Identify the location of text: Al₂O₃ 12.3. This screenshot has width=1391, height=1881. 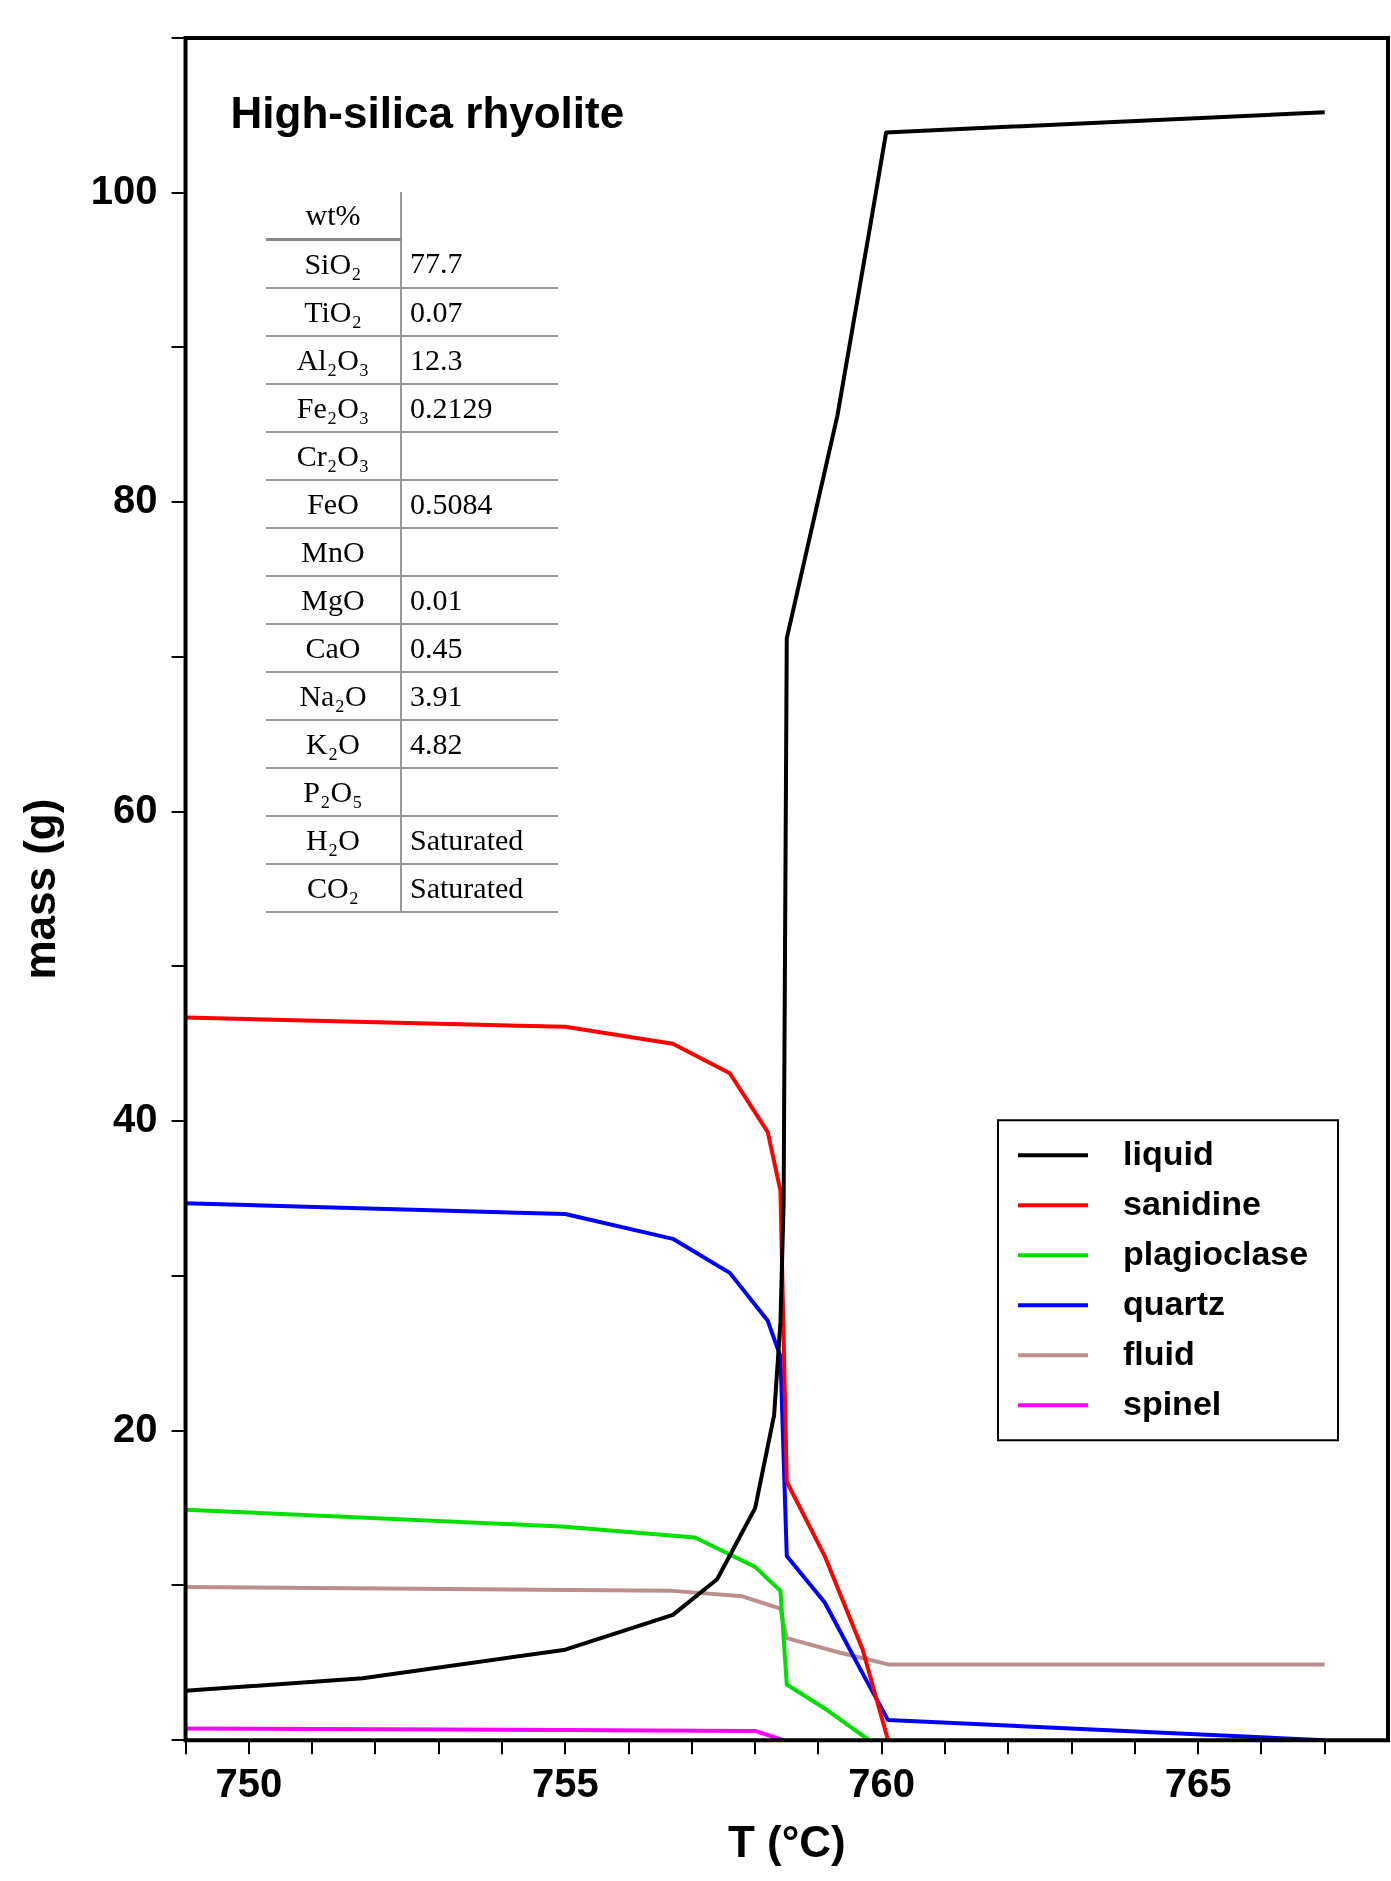
(379, 359).